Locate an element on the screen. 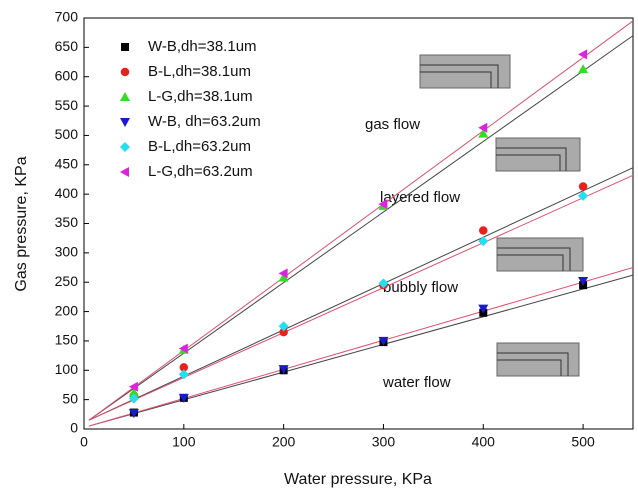  y-tick-label: 150 is located at coordinates (67, 340).